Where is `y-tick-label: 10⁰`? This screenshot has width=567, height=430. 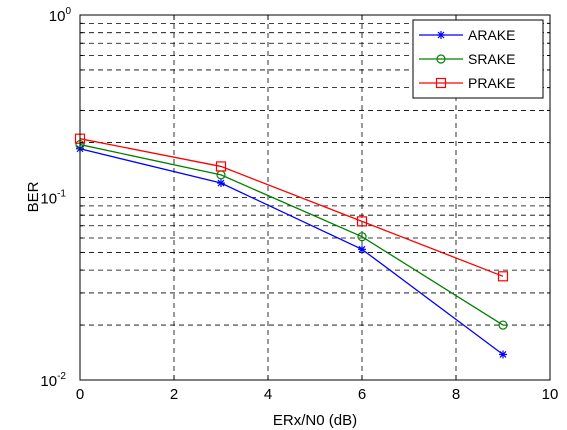
y-tick-label: 10⁰ is located at coordinates (60, 15).